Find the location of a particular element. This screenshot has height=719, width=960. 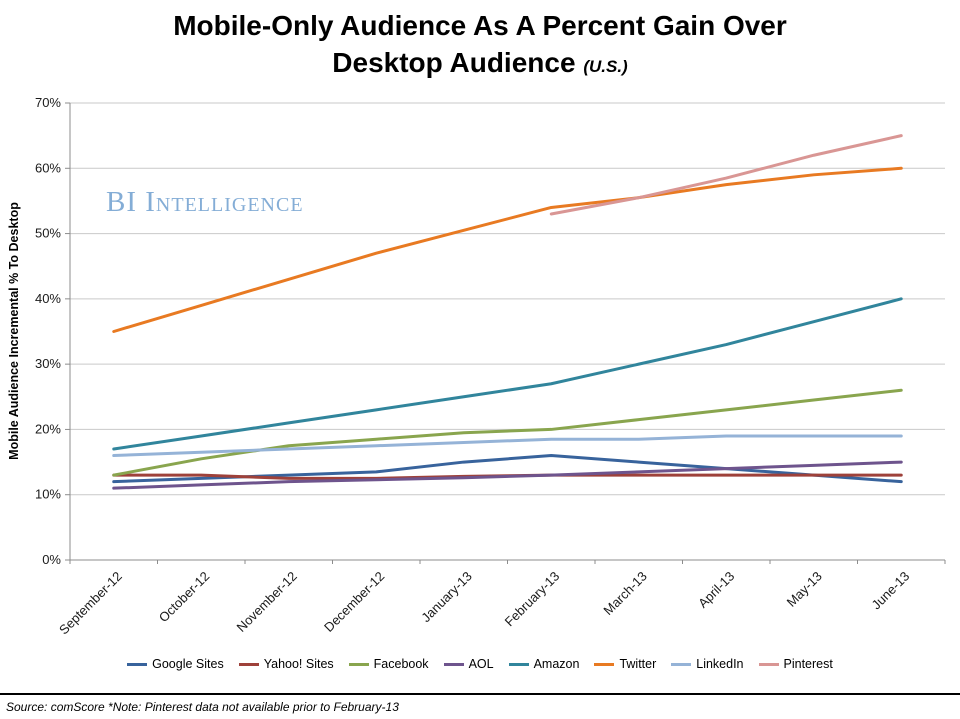

chart-title-suffix: (U.S.) is located at coordinates (605, 66).